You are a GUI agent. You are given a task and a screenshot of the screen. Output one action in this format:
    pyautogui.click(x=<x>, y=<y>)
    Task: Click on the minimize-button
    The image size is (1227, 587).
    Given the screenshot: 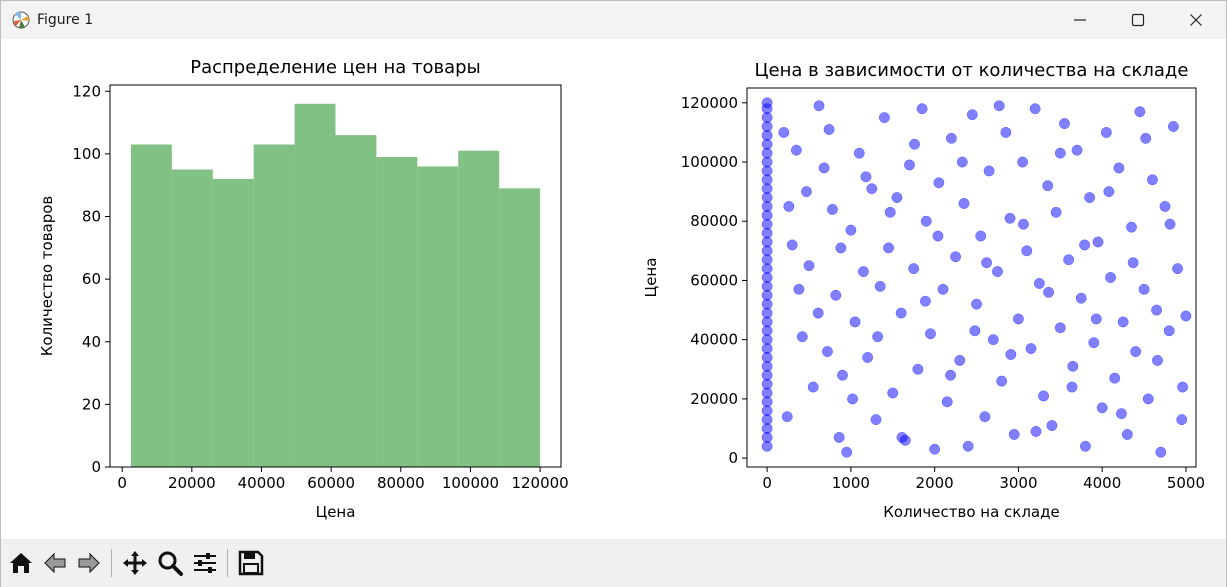 What is the action you would take?
    pyautogui.click(x=1080, y=20)
    